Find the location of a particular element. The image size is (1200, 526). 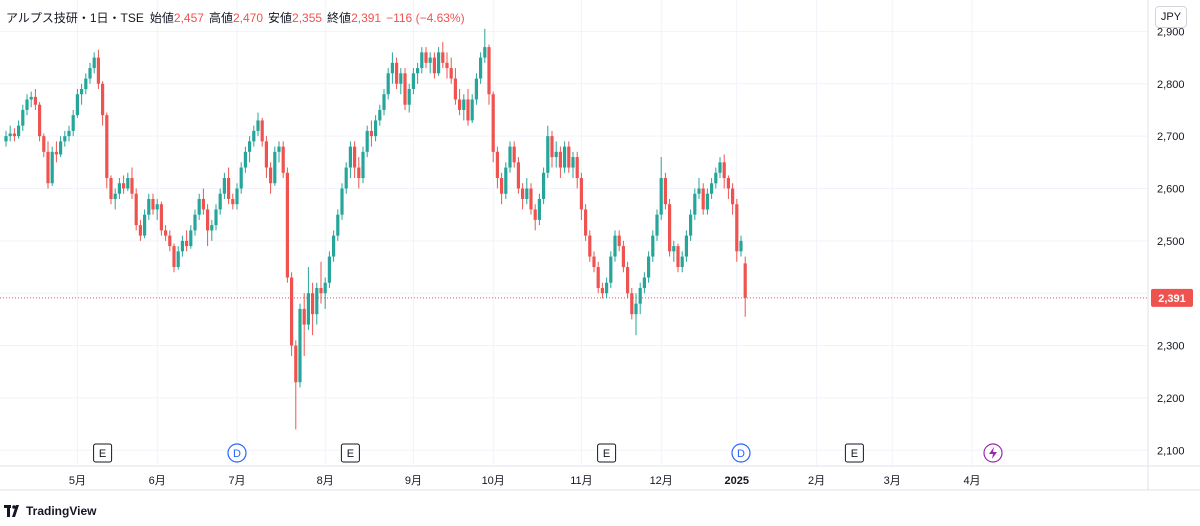

symbol-title: アルプス技研・1日・TSE is located at coordinates (75, 18).